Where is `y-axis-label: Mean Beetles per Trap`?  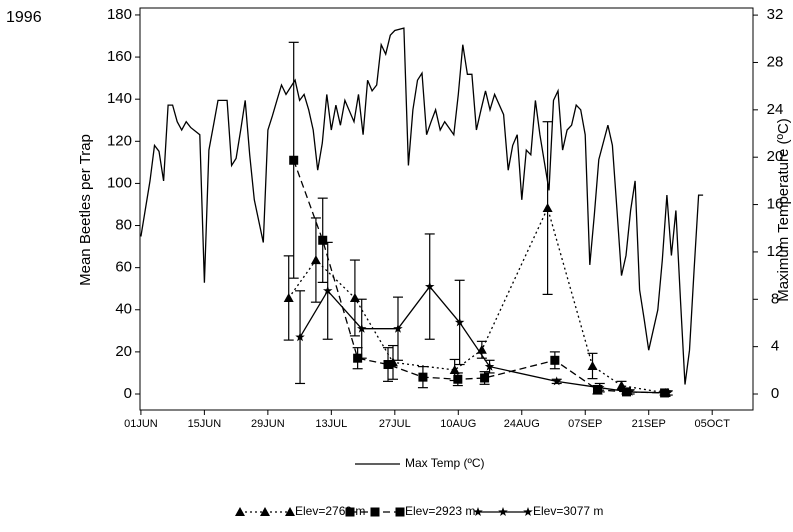
y-axis-label: Mean Beetles per Trap is located at coordinates (85, 210).